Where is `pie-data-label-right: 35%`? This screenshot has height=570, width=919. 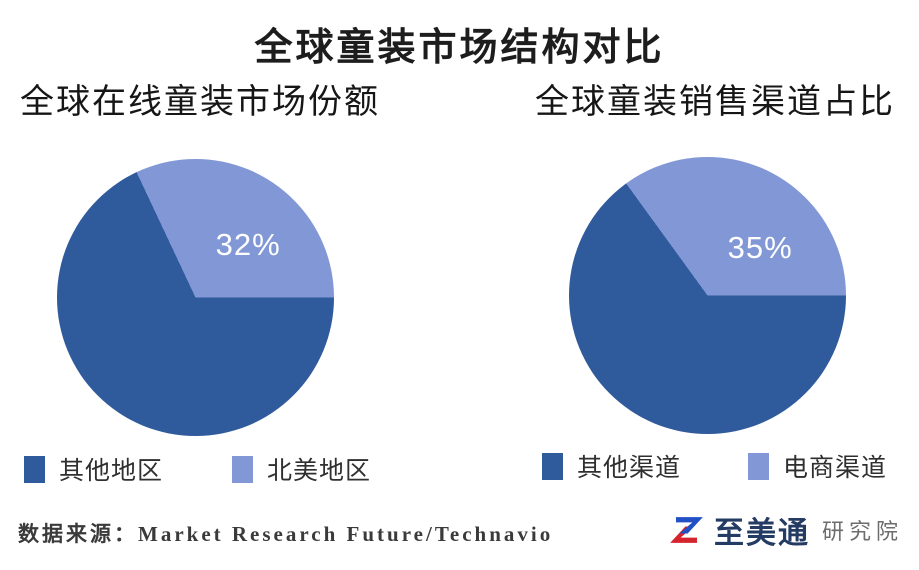 pie-data-label-right: 35% is located at coordinates (760, 248).